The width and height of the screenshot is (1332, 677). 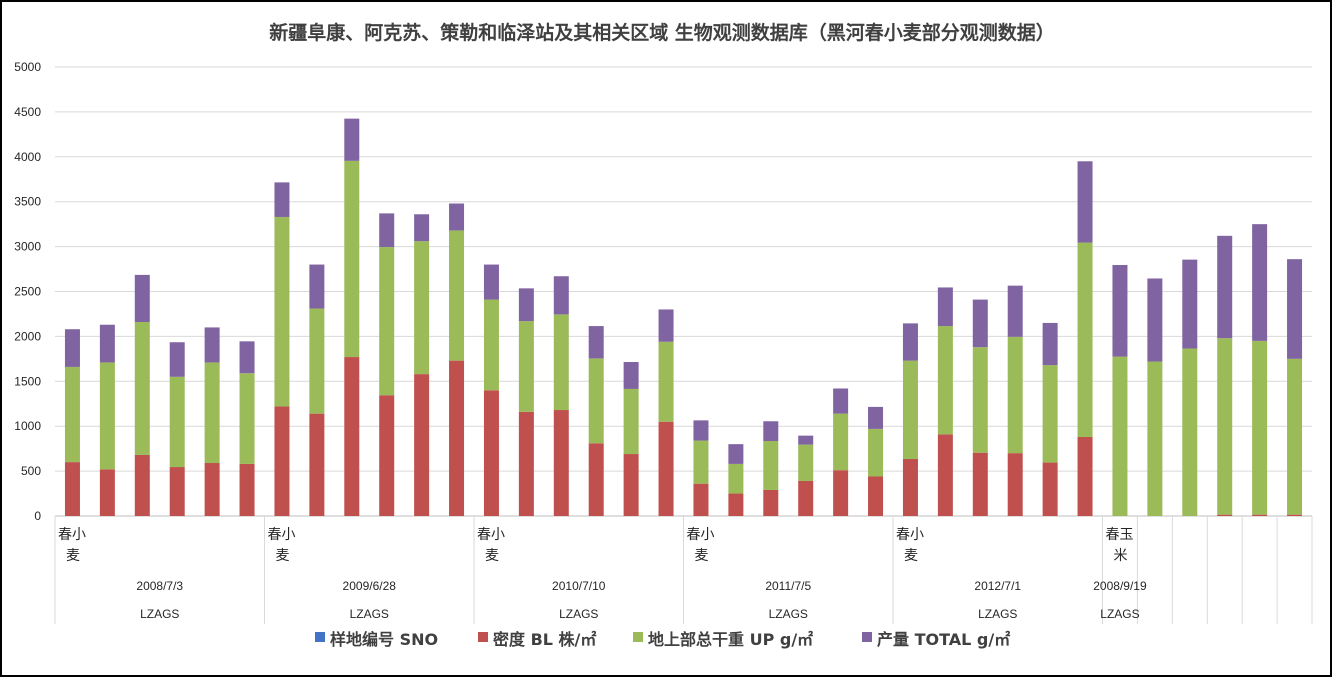 What do you see at coordinates (370, 586) in the screenshot?
I see `category-date-label: 2009/6/28` at bounding box center [370, 586].